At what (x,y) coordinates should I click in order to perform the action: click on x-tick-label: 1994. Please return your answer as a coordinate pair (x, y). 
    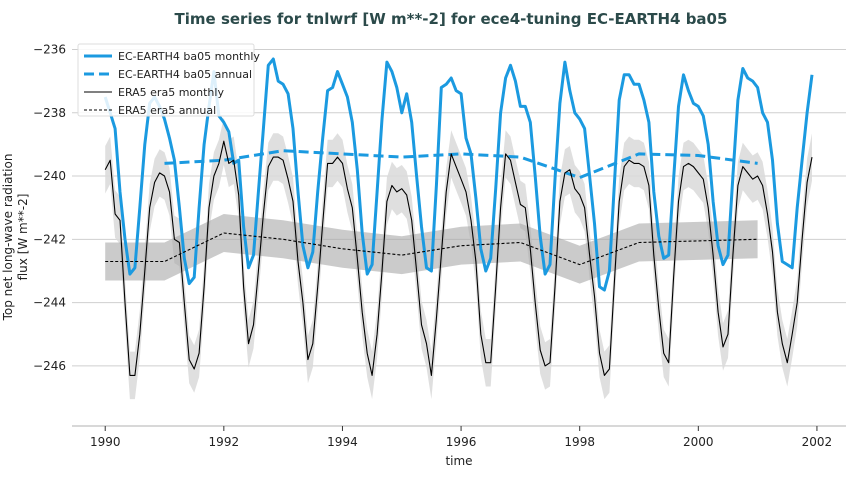
    Looking at the image, I should click on (342, 442).